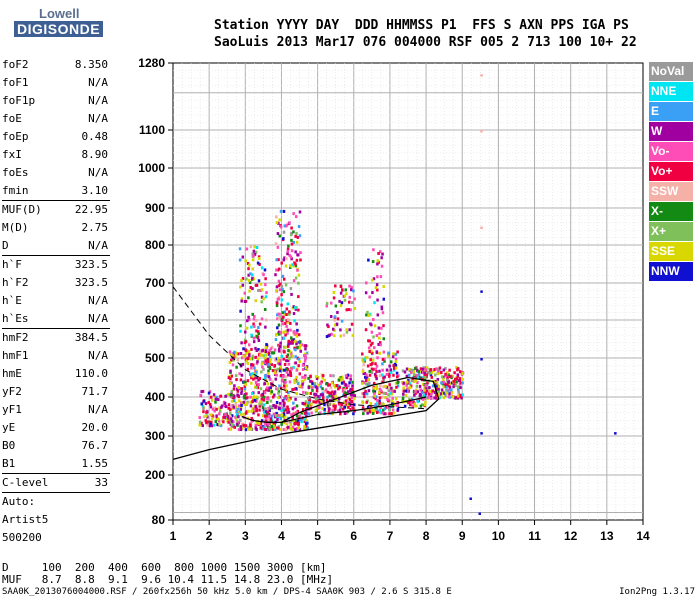 This screenshot has width=700, height=600. Describe the element at coordinates (95, 391) in the screenshot. I see `param-value: 71.7` at that location.